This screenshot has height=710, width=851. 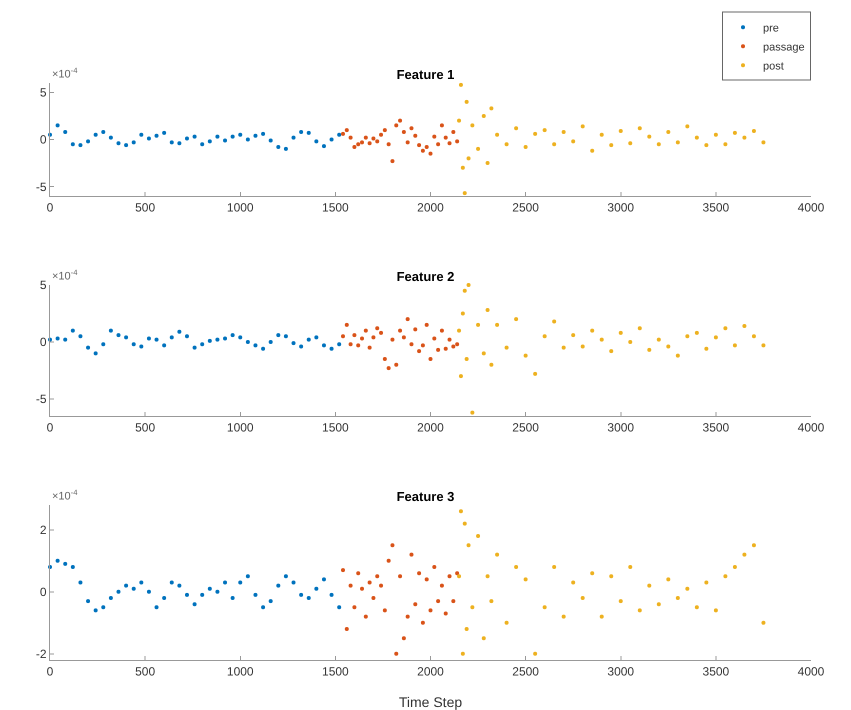 What do you see at coordinates (811, 427) in the screenshot?
I see `x-tick-label: 4000` at bounding box center [811, 427].